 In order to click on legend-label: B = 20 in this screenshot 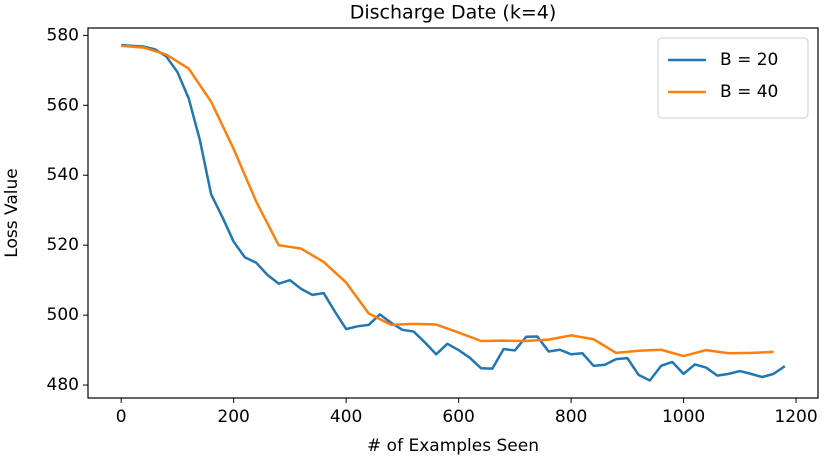, I will do `click(749, 60)`.